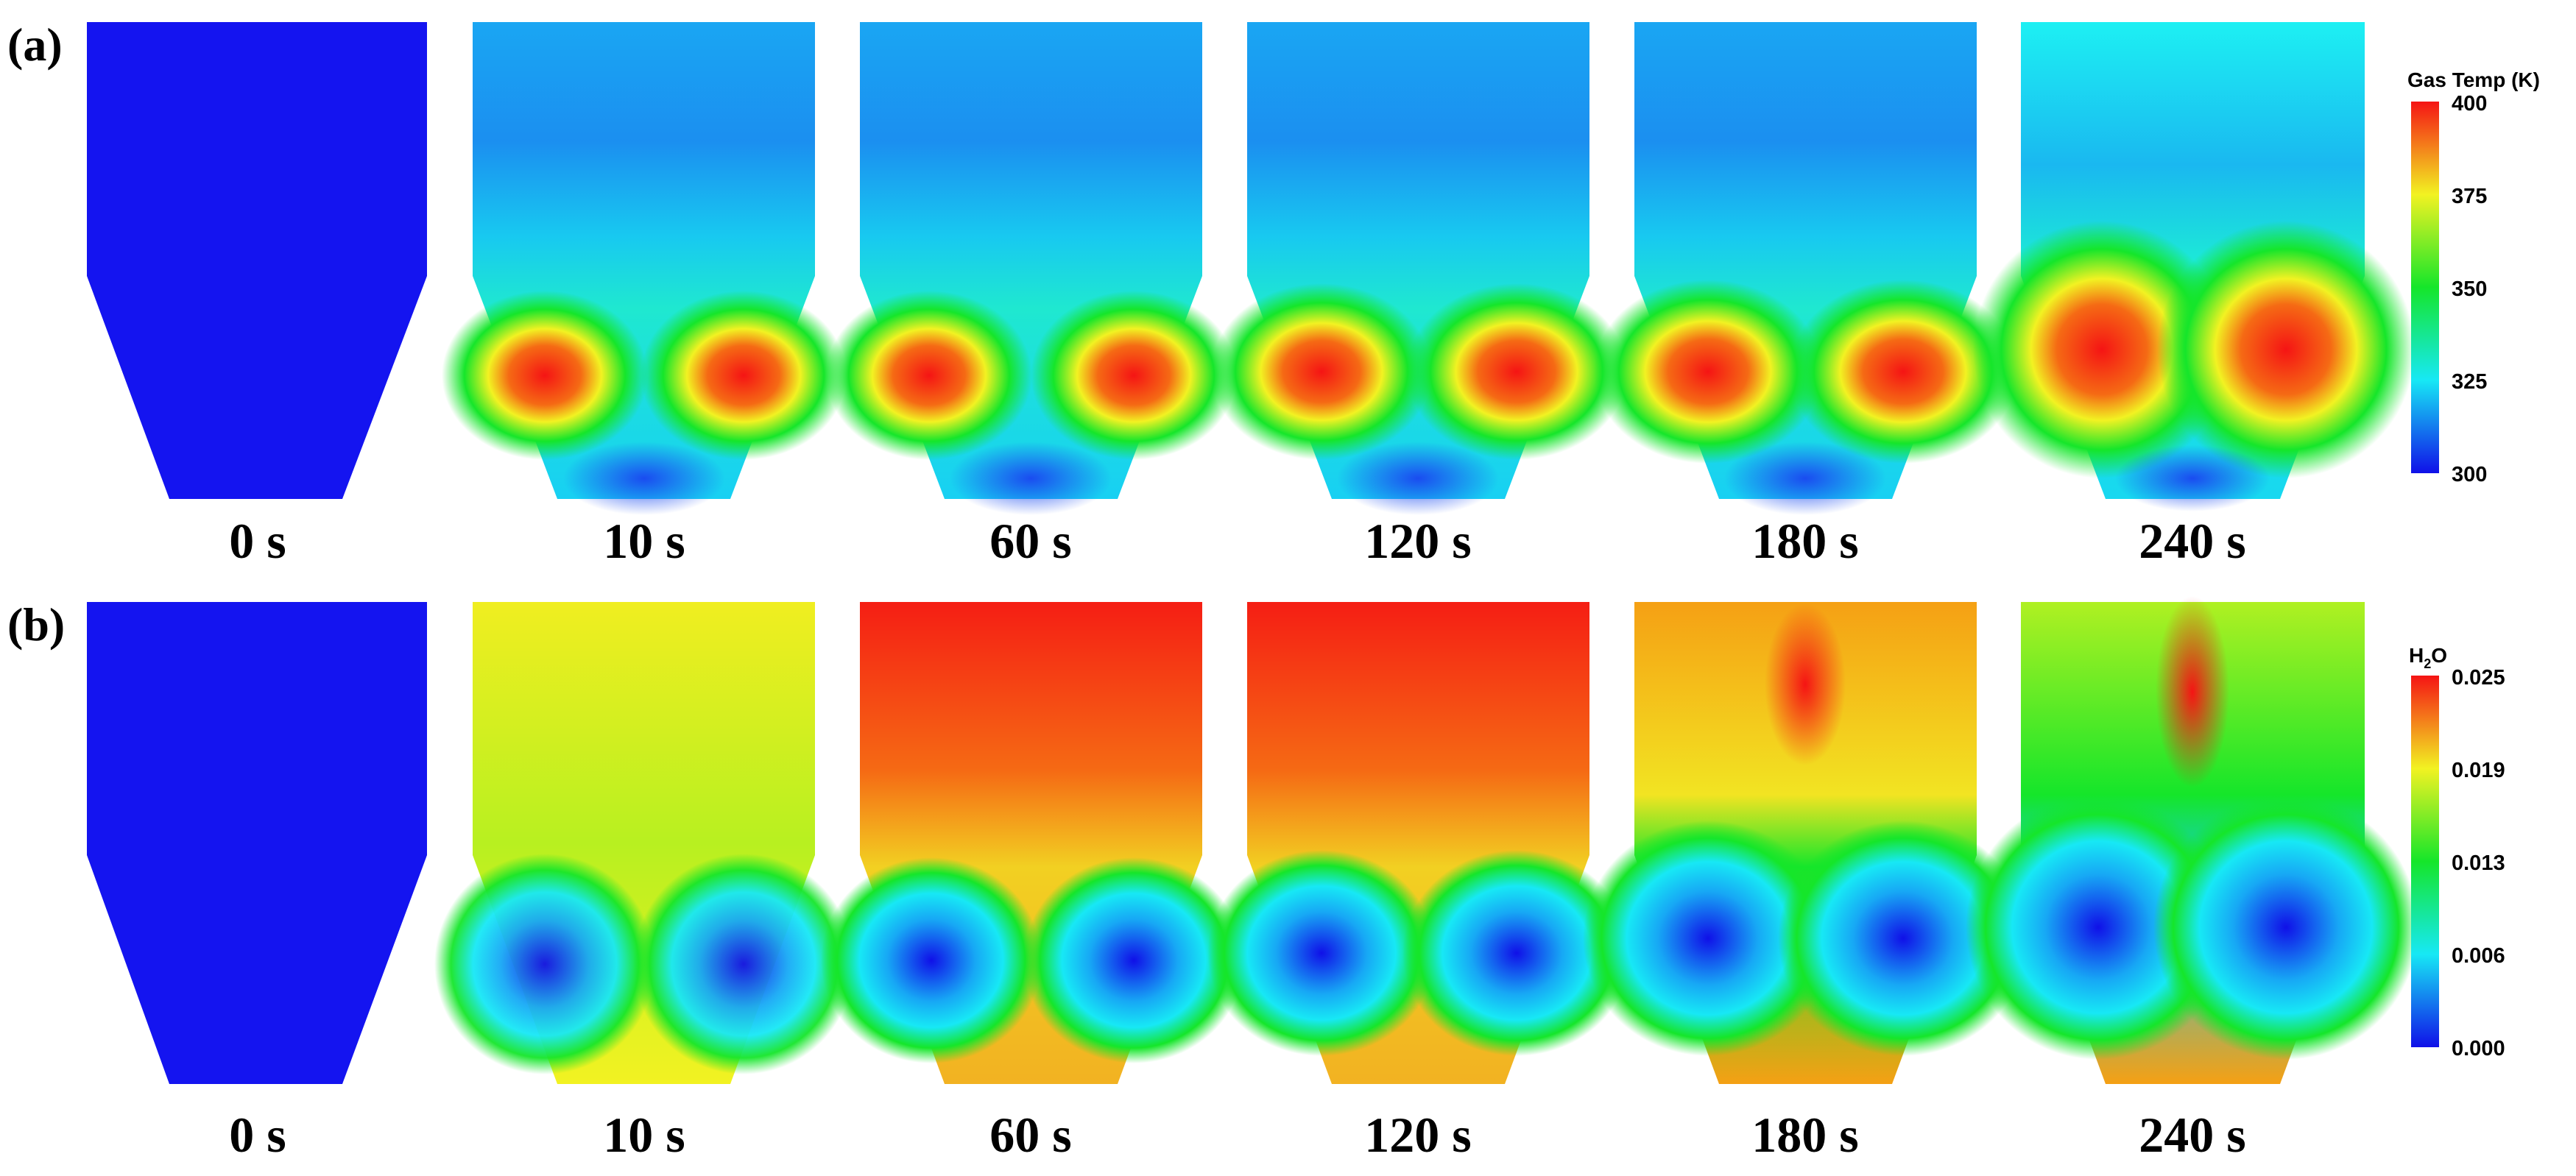 Image resolution: width=2576 pixels, height=1176 pixels. What do you see at coordinates (1237, 541) in the screenshot?
I see `row-a-time-labels: 0 s 10 s 60 s 120 s 180 s 240 s` at bounding box center [1237, 541].